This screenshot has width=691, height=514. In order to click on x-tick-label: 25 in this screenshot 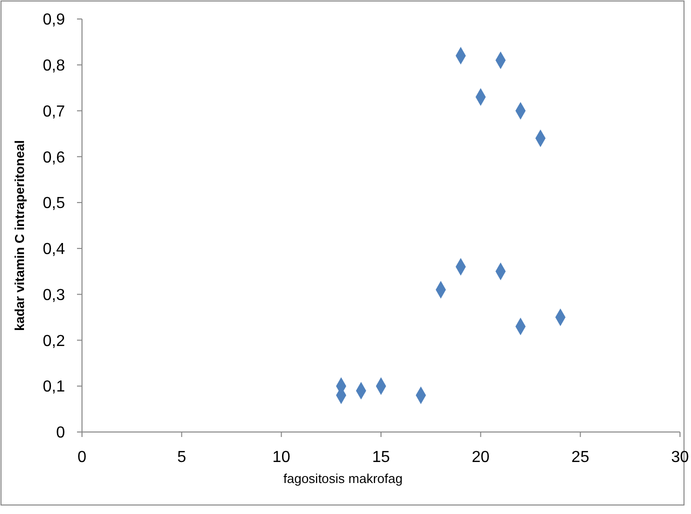, I will do `click(580, 457)`.